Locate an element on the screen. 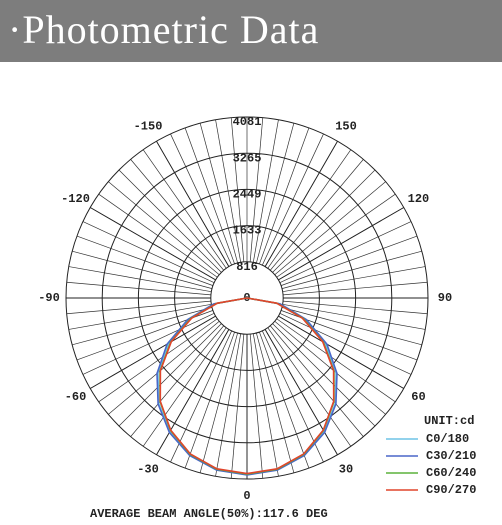 This screenshot has width=502, height=525. page-title: ·Photometric Data is located at coordinates (164, 29).